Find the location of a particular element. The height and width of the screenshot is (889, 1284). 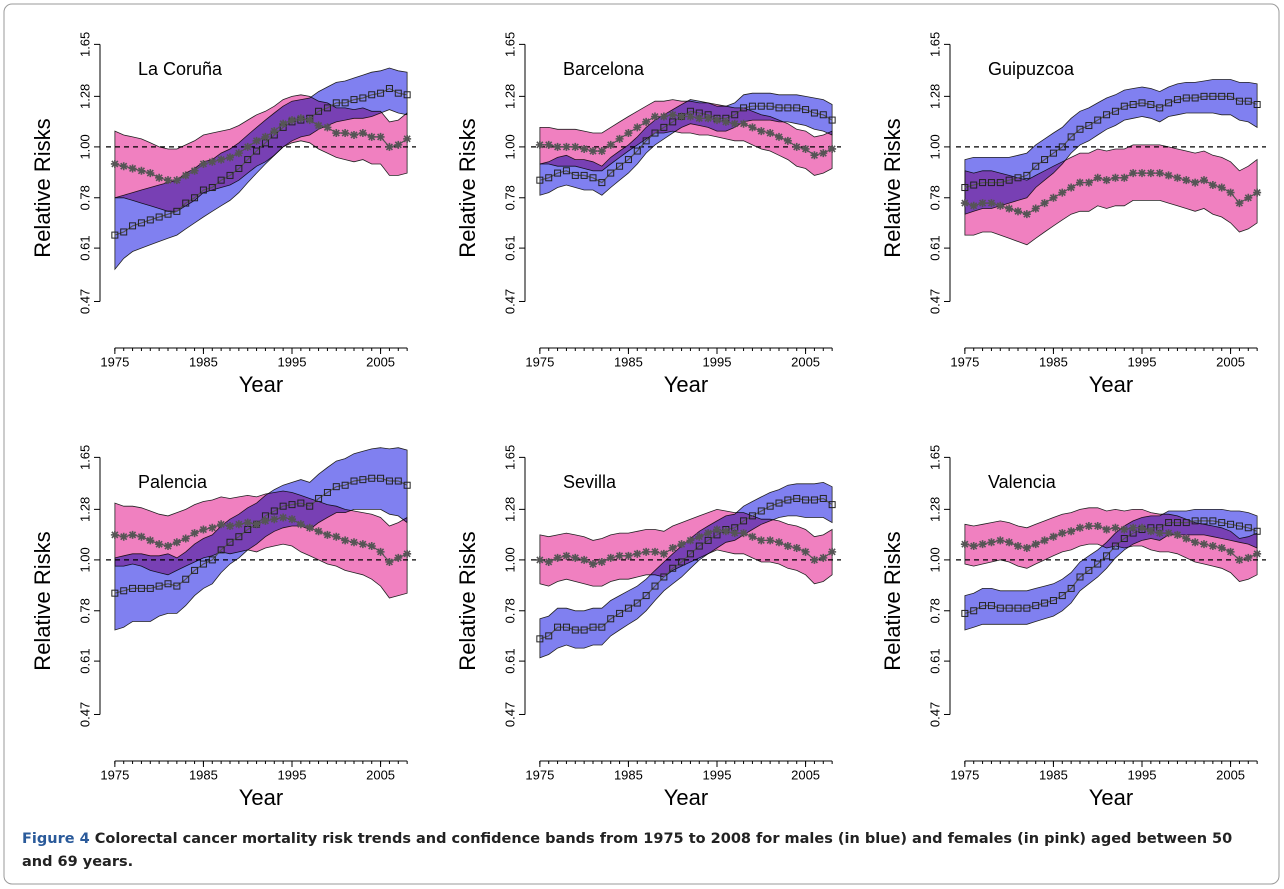

x-tick-label: 1995 is located at coordinates (292, 774).